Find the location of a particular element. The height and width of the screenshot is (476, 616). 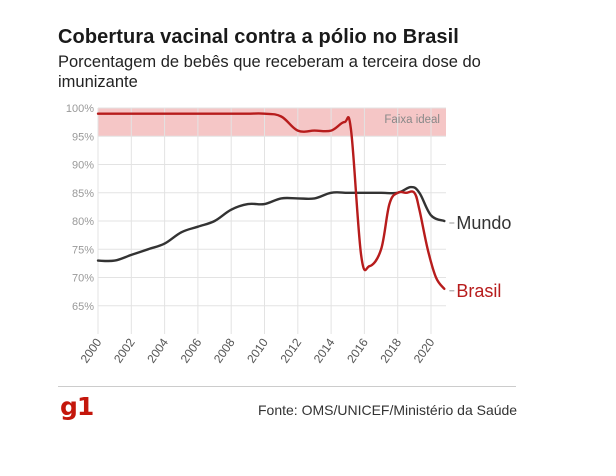

x-tick-label: 2004 is located at coordinates (157, 350).